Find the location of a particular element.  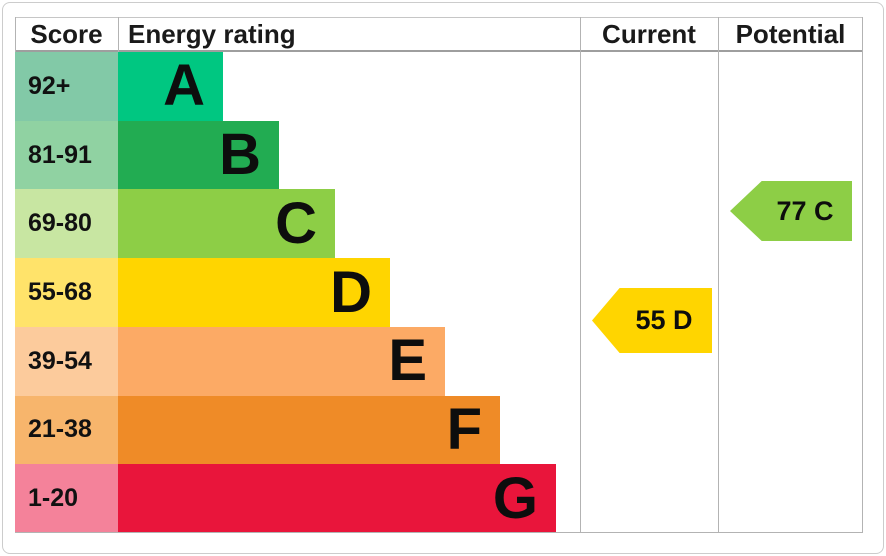

table-bottom-border is located at coordinates (439, 532).